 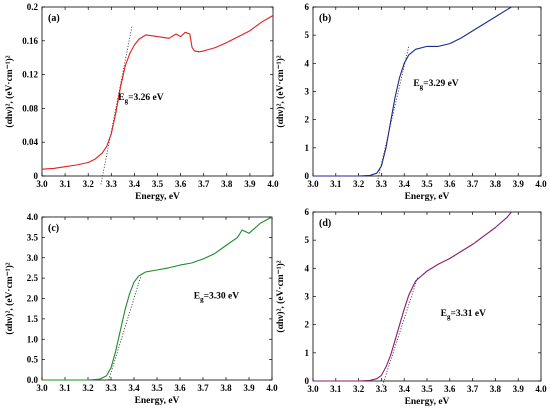 What do you see at coordinates (30, 75) in the screenshot?
I see `y-tick-label: 0.12` at bounding box center [30, 75].